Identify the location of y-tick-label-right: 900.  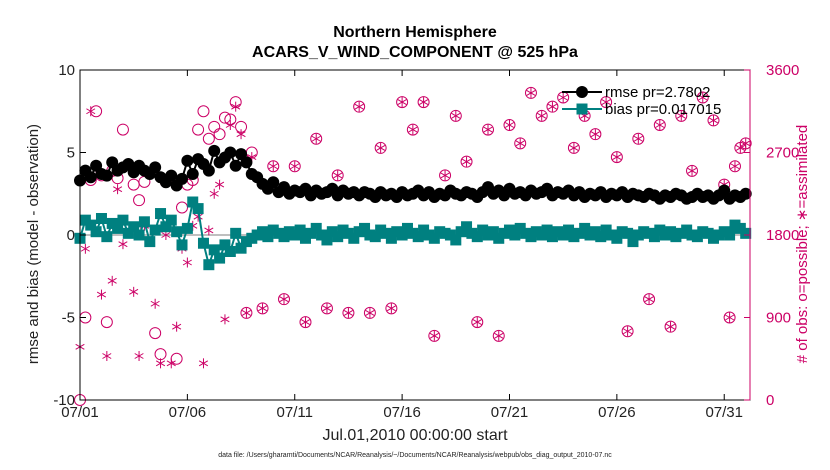
(778, 318).